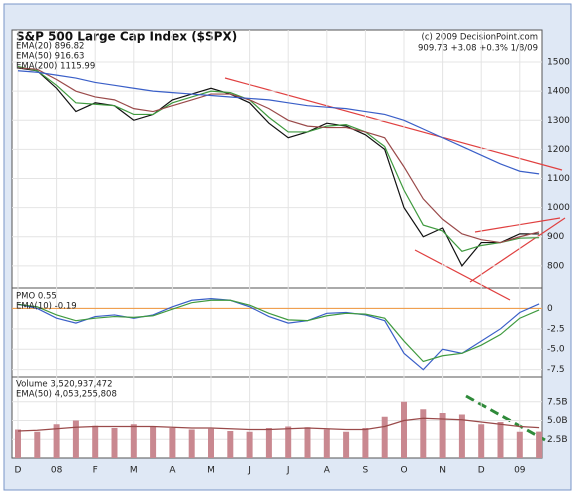 This screenshot has height=494, width=575. Describe the element at coordinates (46, 307) in the screenshot. I see `legend-entry: EMA(10) -0.19` at that location.